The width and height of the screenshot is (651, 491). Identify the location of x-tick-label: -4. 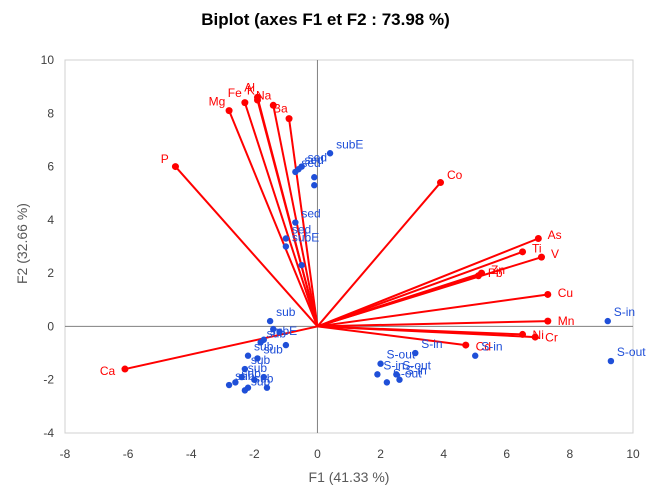
(191, 454).